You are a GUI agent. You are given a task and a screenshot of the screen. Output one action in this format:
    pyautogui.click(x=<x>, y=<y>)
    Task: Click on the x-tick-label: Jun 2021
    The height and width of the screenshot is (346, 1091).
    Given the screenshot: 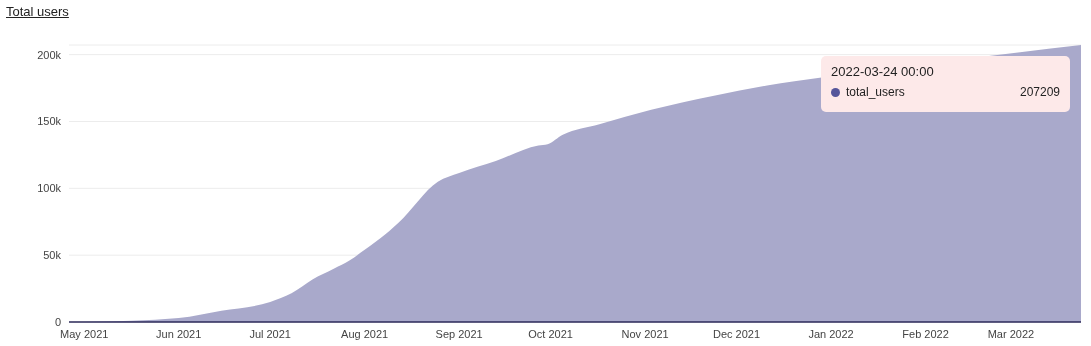 What is the action you would take?
    pyautogui.click(x=179, y=333)
    